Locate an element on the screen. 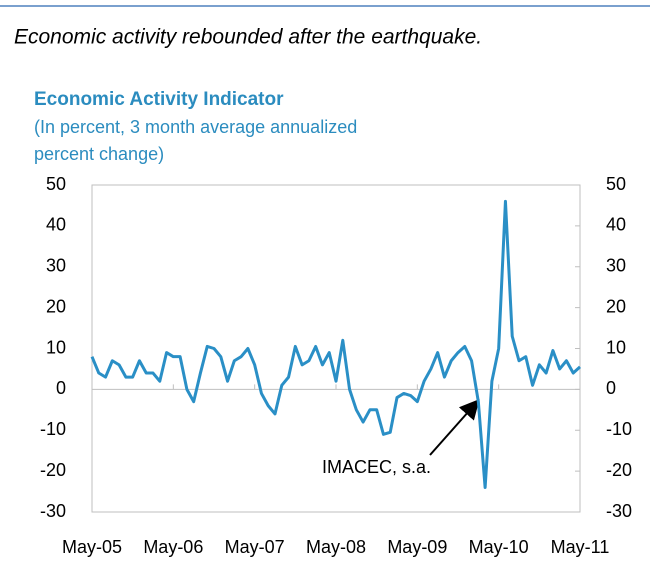 This screenshot has width=650, height=573. y-tick-label: 50 is located at coordinates (56, 184).